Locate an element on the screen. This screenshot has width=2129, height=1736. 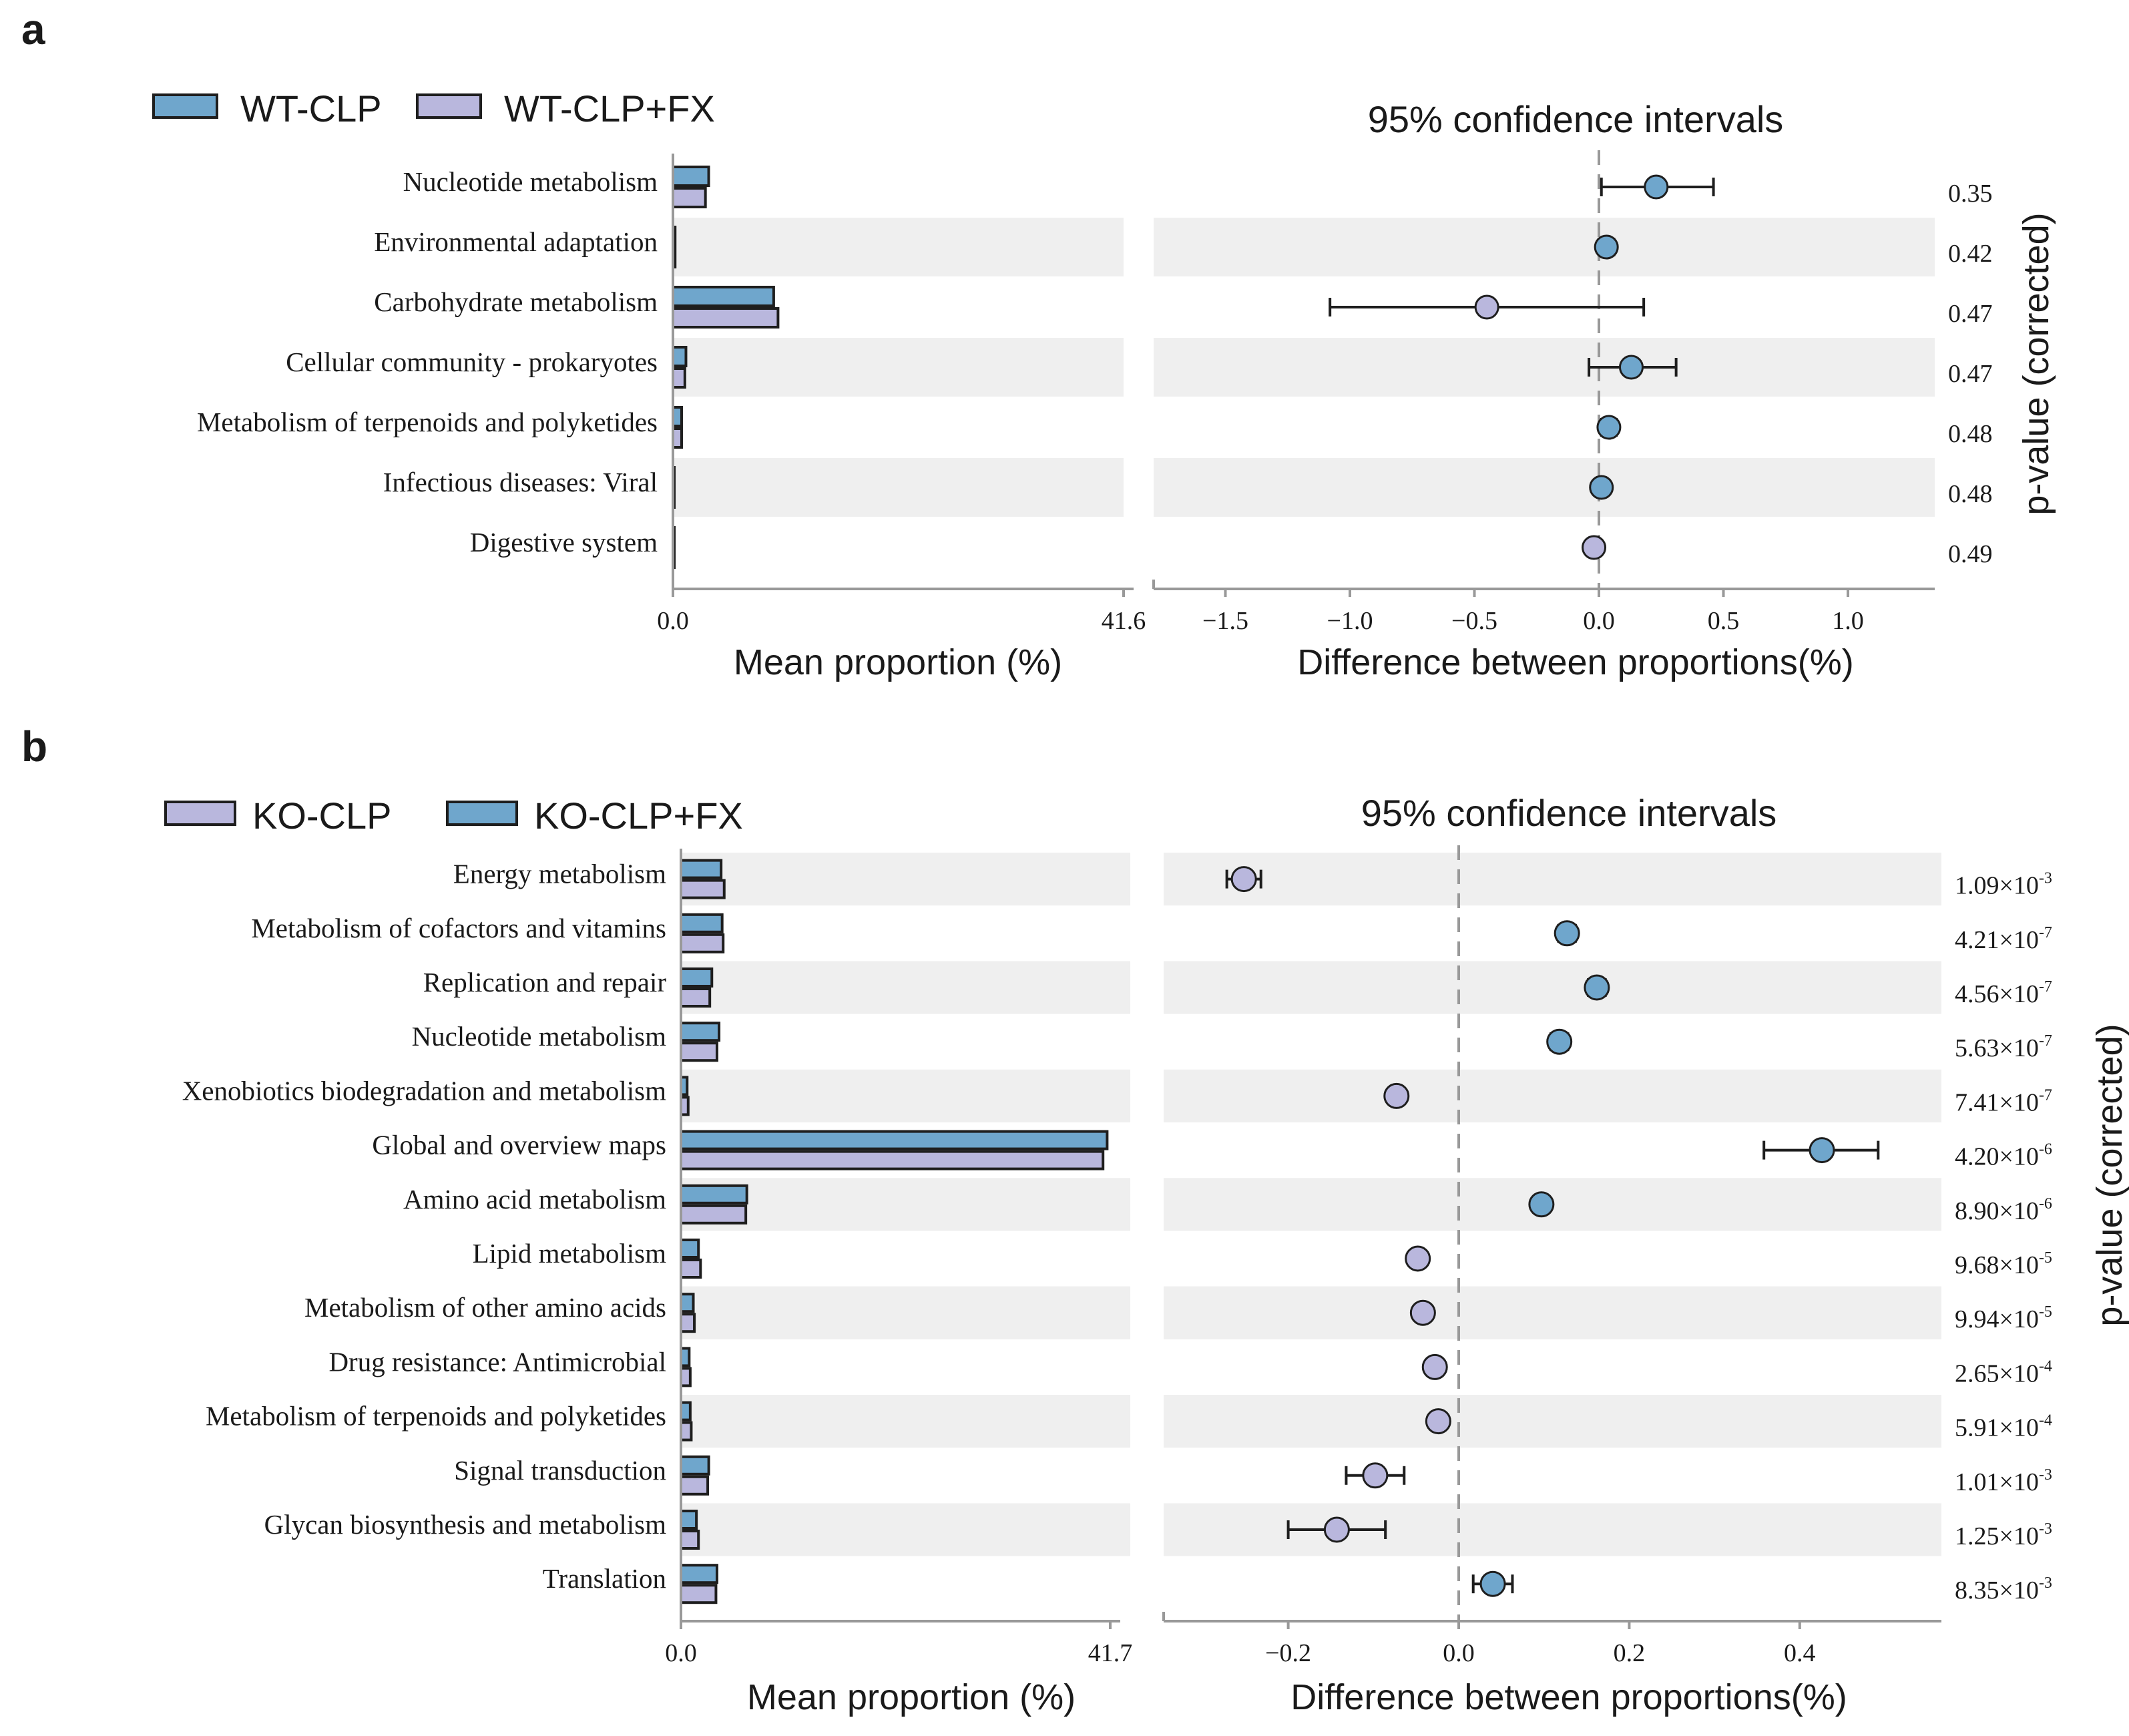
p-value: 1.09×10⁻³ is located at coordinates (2004, 885).